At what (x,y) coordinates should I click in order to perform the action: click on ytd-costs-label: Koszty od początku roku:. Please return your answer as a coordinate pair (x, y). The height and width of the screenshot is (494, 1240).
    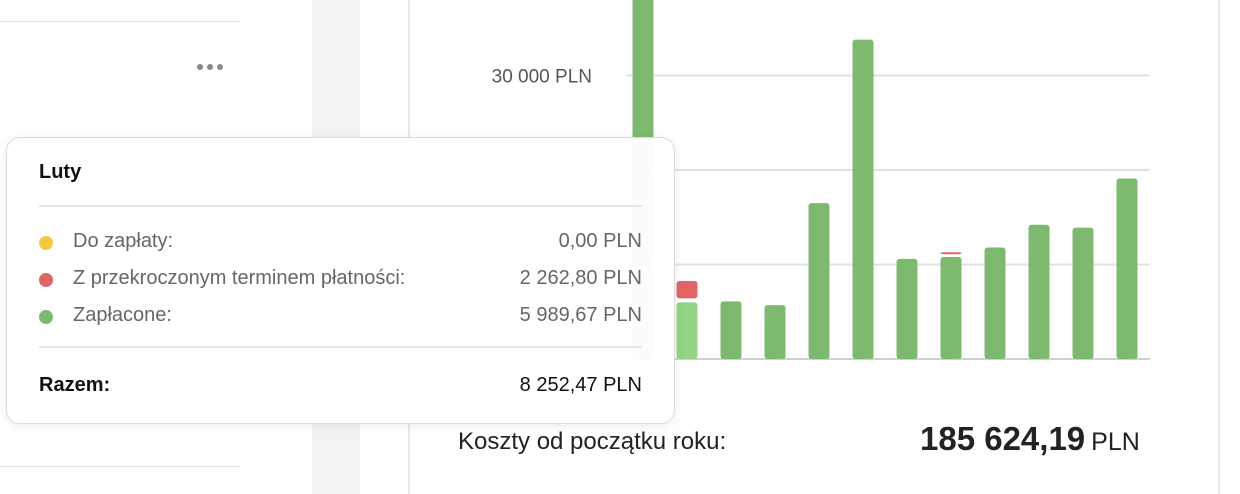
    Looking at the image, I should click on (592, 441).